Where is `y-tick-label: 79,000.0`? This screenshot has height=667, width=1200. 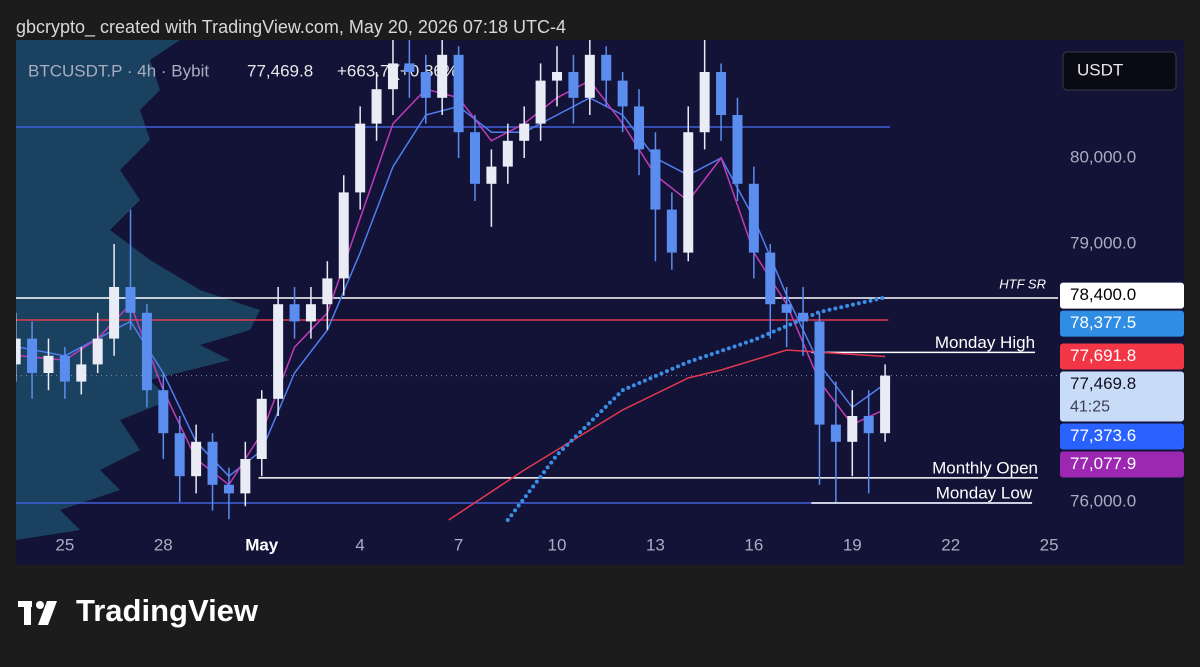 y-tick-label: 79,000.0 is located at coordinates (1103, 242).